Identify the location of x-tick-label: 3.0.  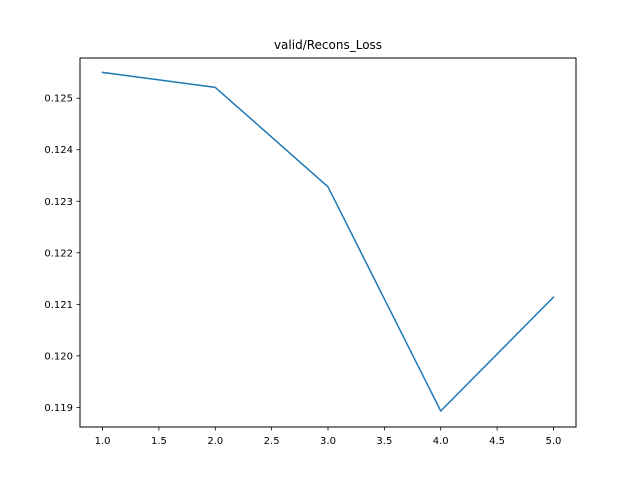
(328, 441).